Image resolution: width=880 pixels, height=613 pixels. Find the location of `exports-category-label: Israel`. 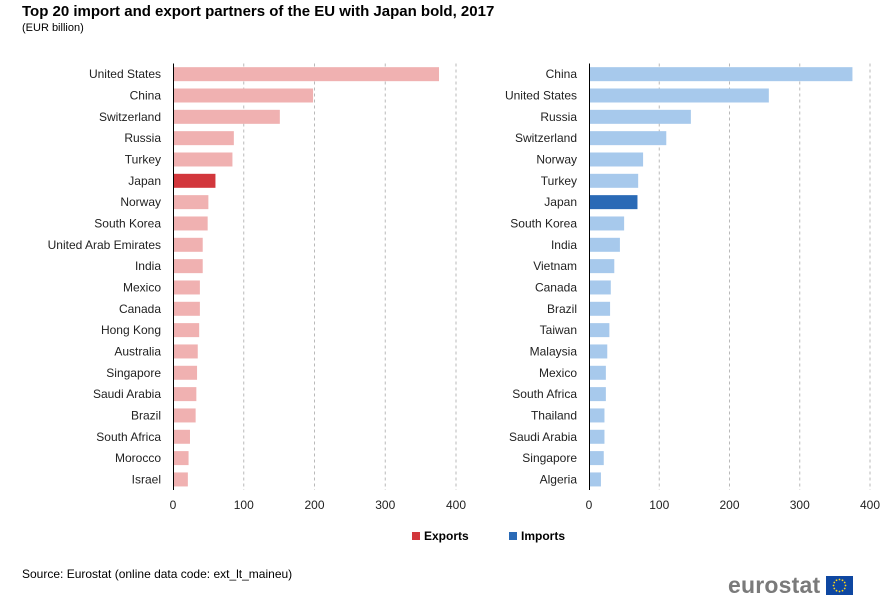

exports-category-label: Israel is located at coordinates (146, 479).